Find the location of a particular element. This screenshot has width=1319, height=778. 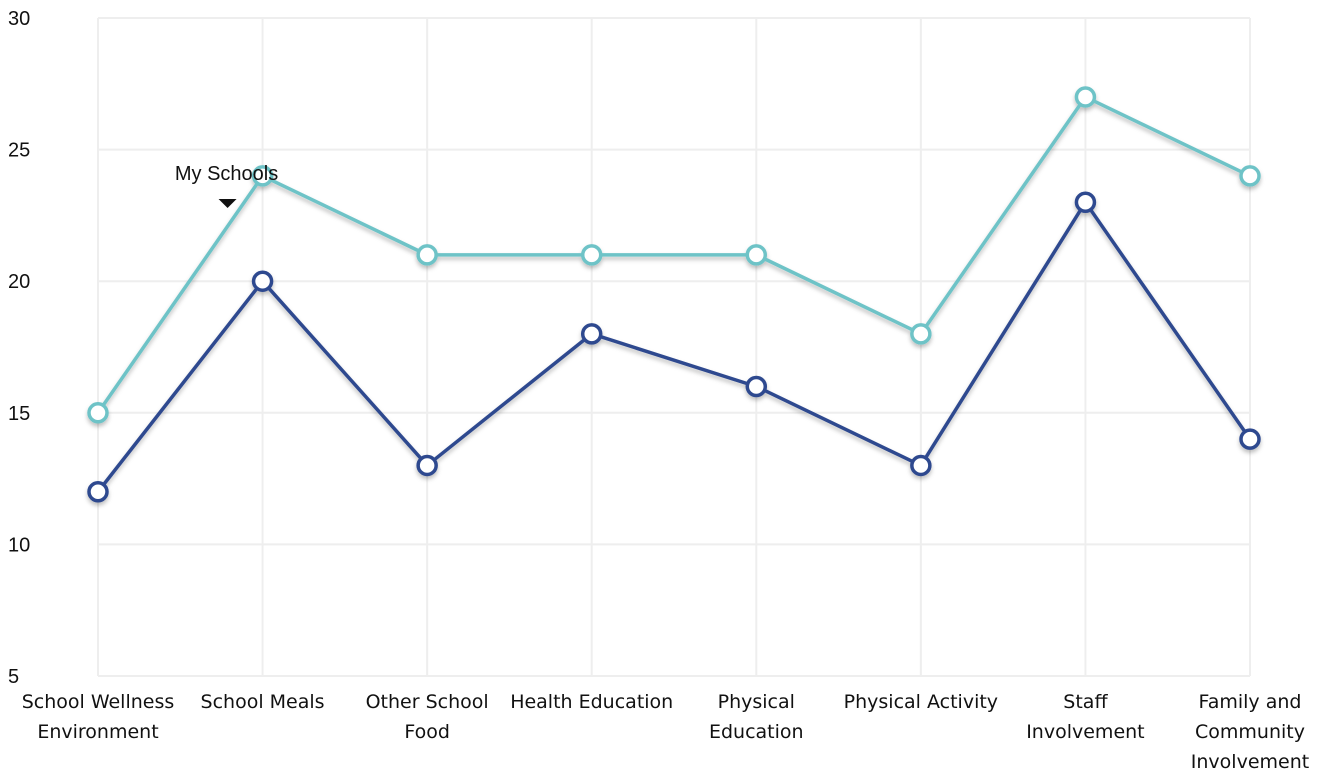

y-tick-label: 10 is located at coordinates (19, 545).